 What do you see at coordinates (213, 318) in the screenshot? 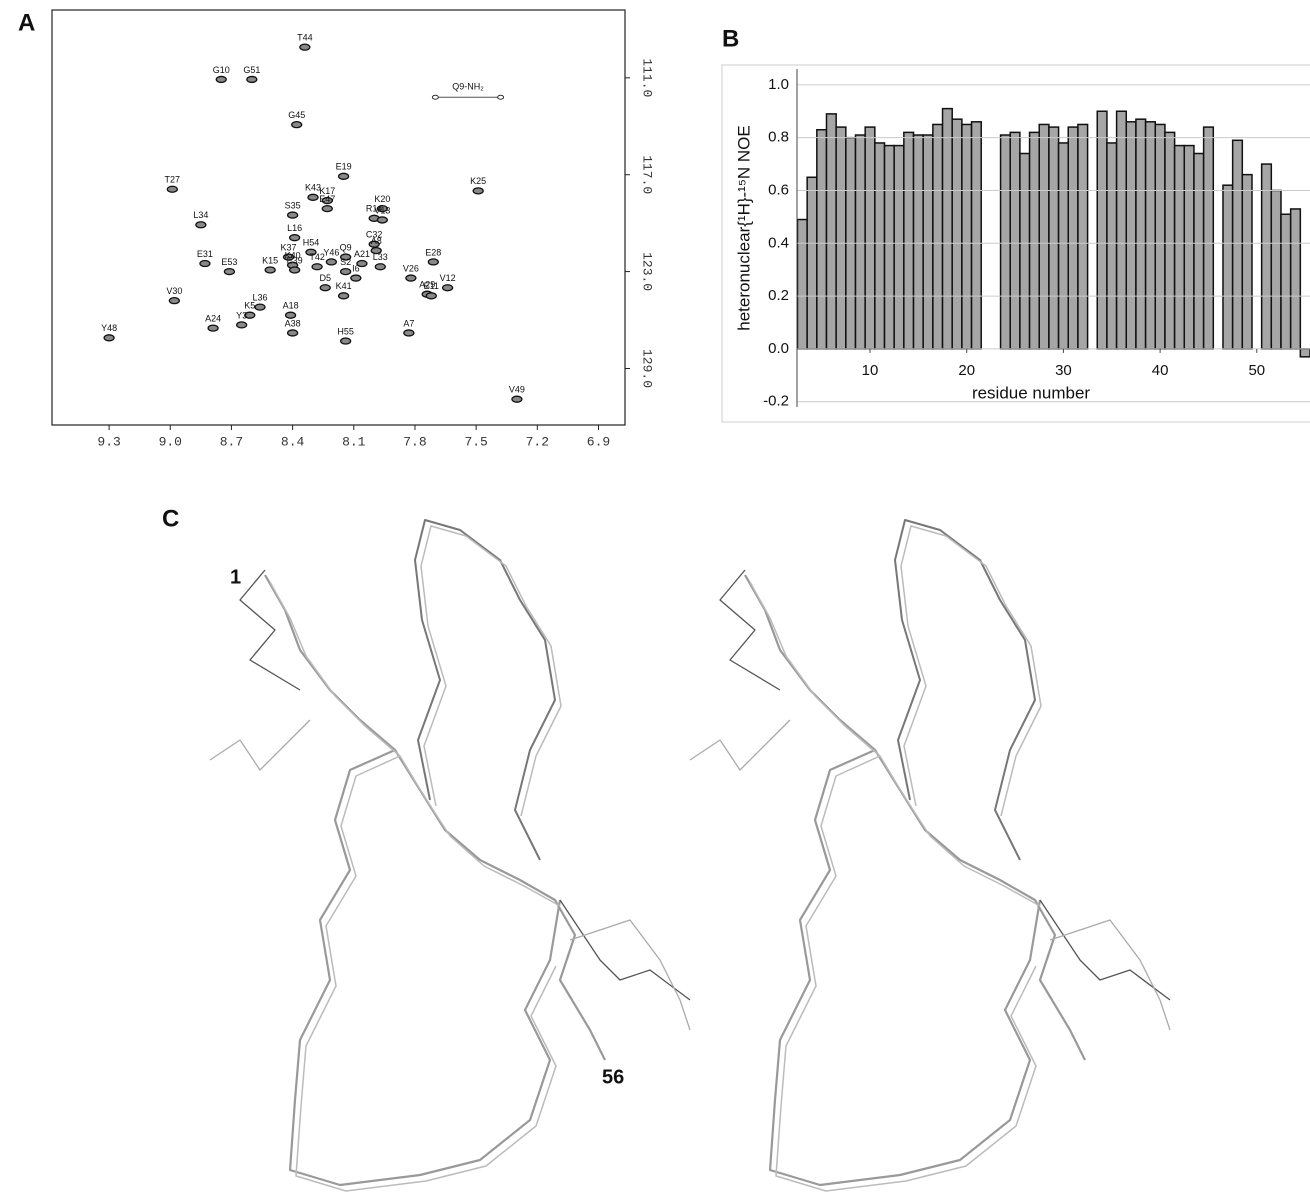
I see `peak-label: A24` at bounding box center [213, 318].